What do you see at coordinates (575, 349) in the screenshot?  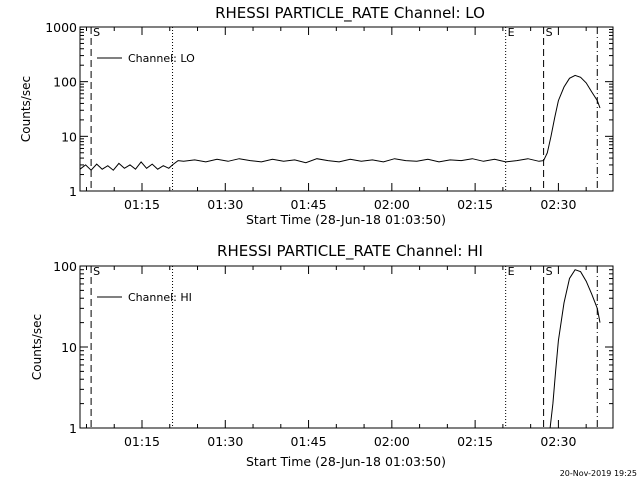 I see `series-line-hi` at bounding box center [575, 349].